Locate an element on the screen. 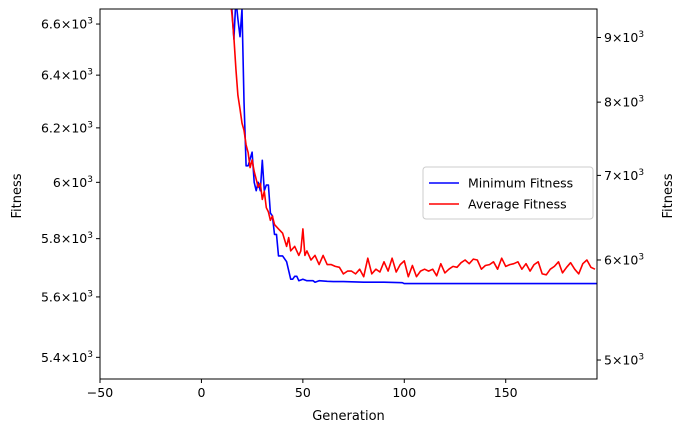 The height and width of the screenshot is (432, 685). y-tick-label-mantissa: 5.4 is located at coordinates (51, 357).